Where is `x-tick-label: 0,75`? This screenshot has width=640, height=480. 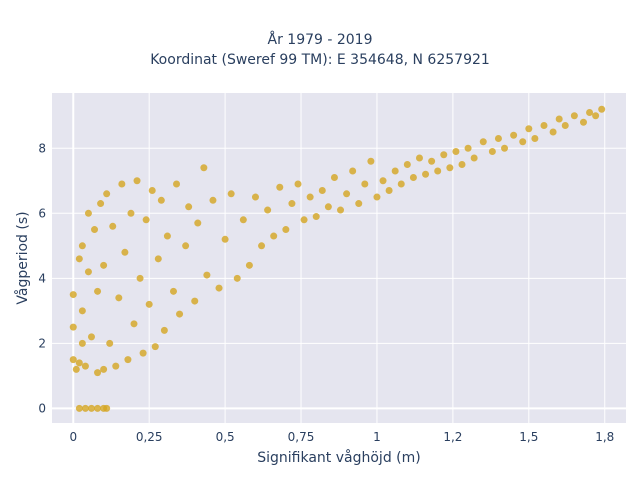
x-tick-label: 0,75 is located at coordinates (301, 437).